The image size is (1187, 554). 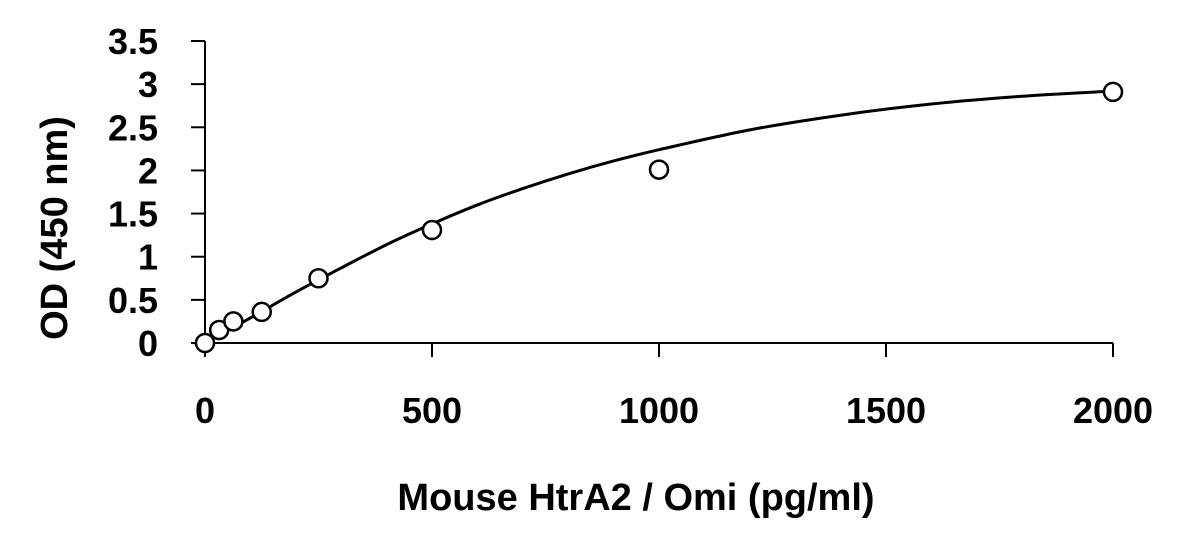 What do you see at coordinates (133, 300) in the screenshot?
I see `y-tick-label: 0.5` at bounding box center [133, 300].